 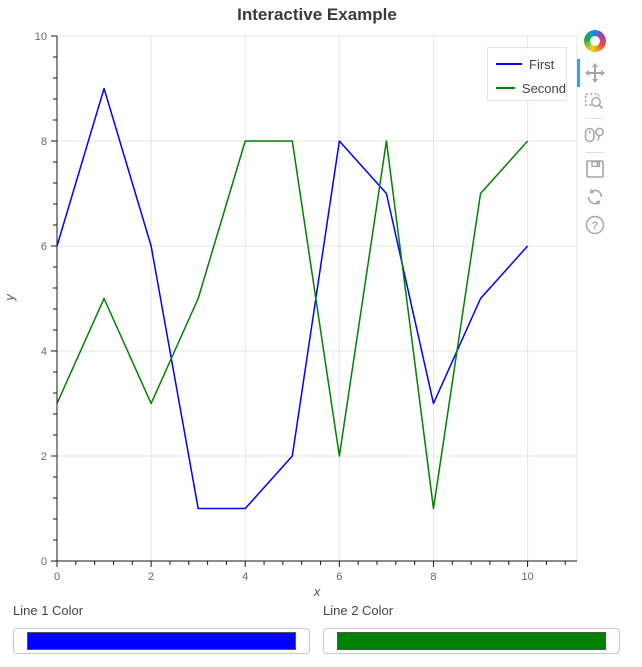 What do you see at coordinates (433, 577) in the screenshot?
I see `x-tick-label: 8` at bounding box center [433, 577].